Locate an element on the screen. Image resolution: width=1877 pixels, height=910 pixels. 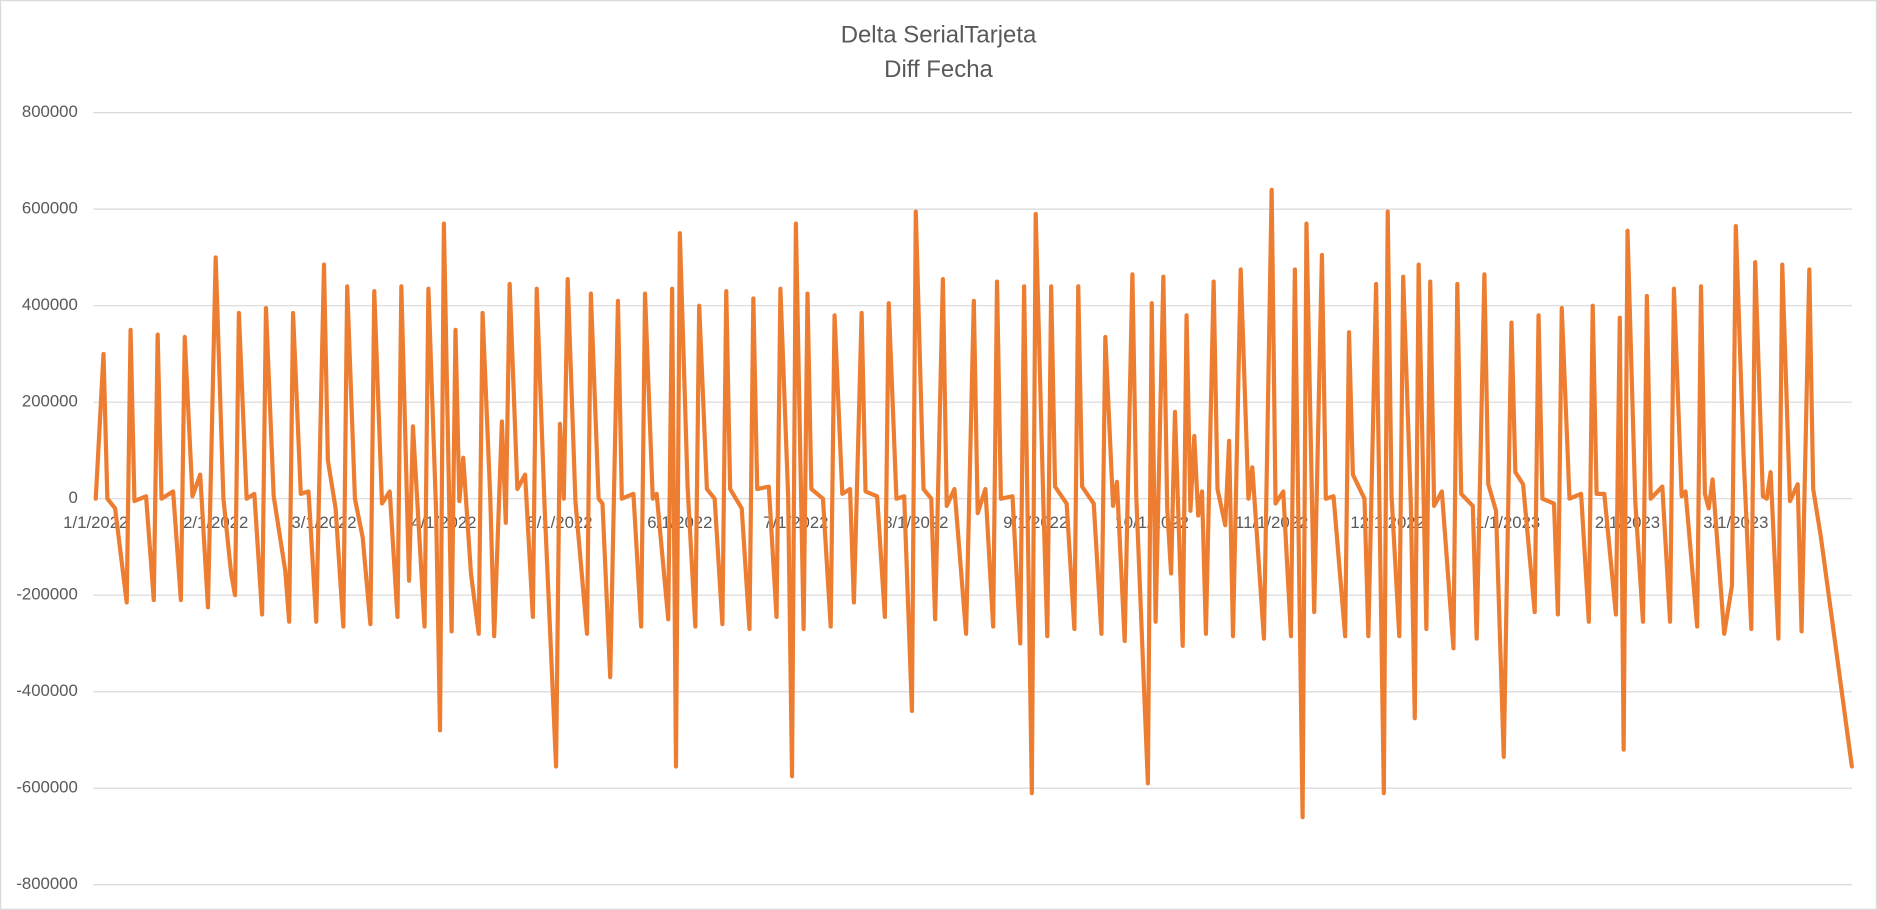
chart-subtitle: Diff Fecha is located at coordinates (938, 69).